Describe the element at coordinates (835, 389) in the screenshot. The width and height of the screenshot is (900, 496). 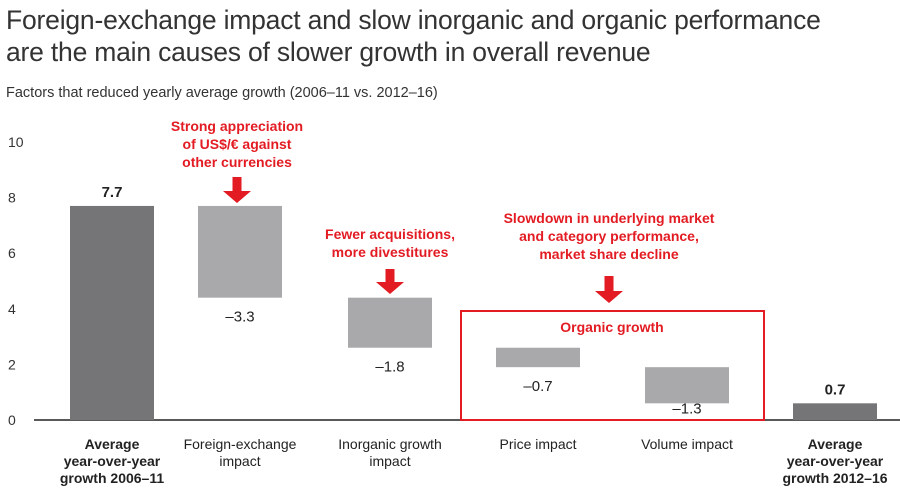
I see `value-label: 0.7` at that location.